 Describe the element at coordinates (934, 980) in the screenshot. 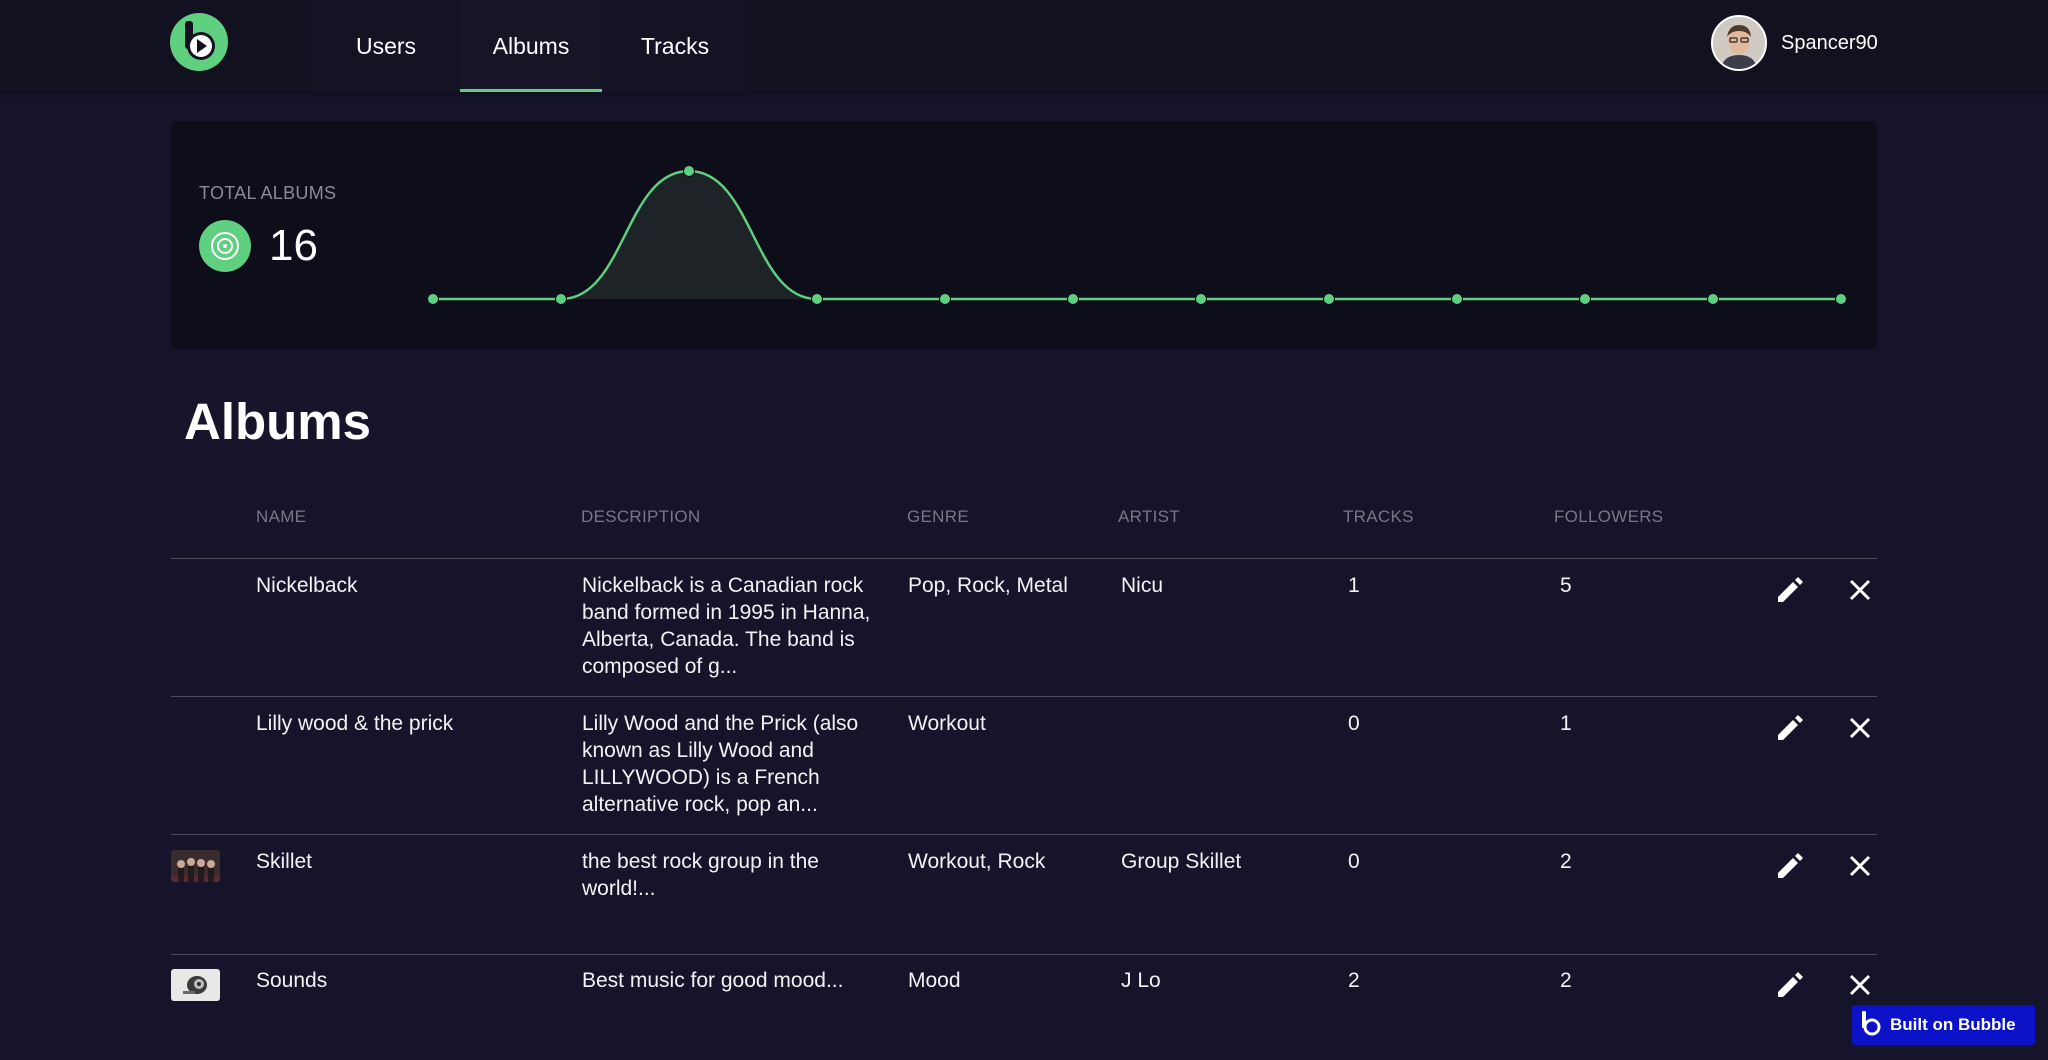

I see `album-genre: Mood` at that location.